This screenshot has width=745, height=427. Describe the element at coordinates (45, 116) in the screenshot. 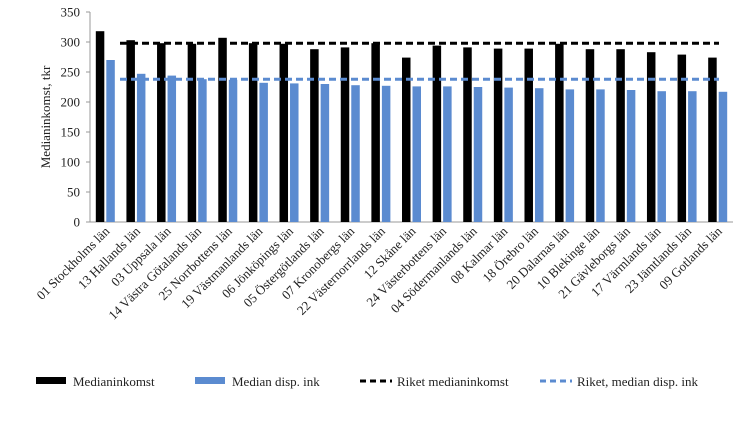

I see `y-axis-label: Medianinkomst, tkr` at that location.